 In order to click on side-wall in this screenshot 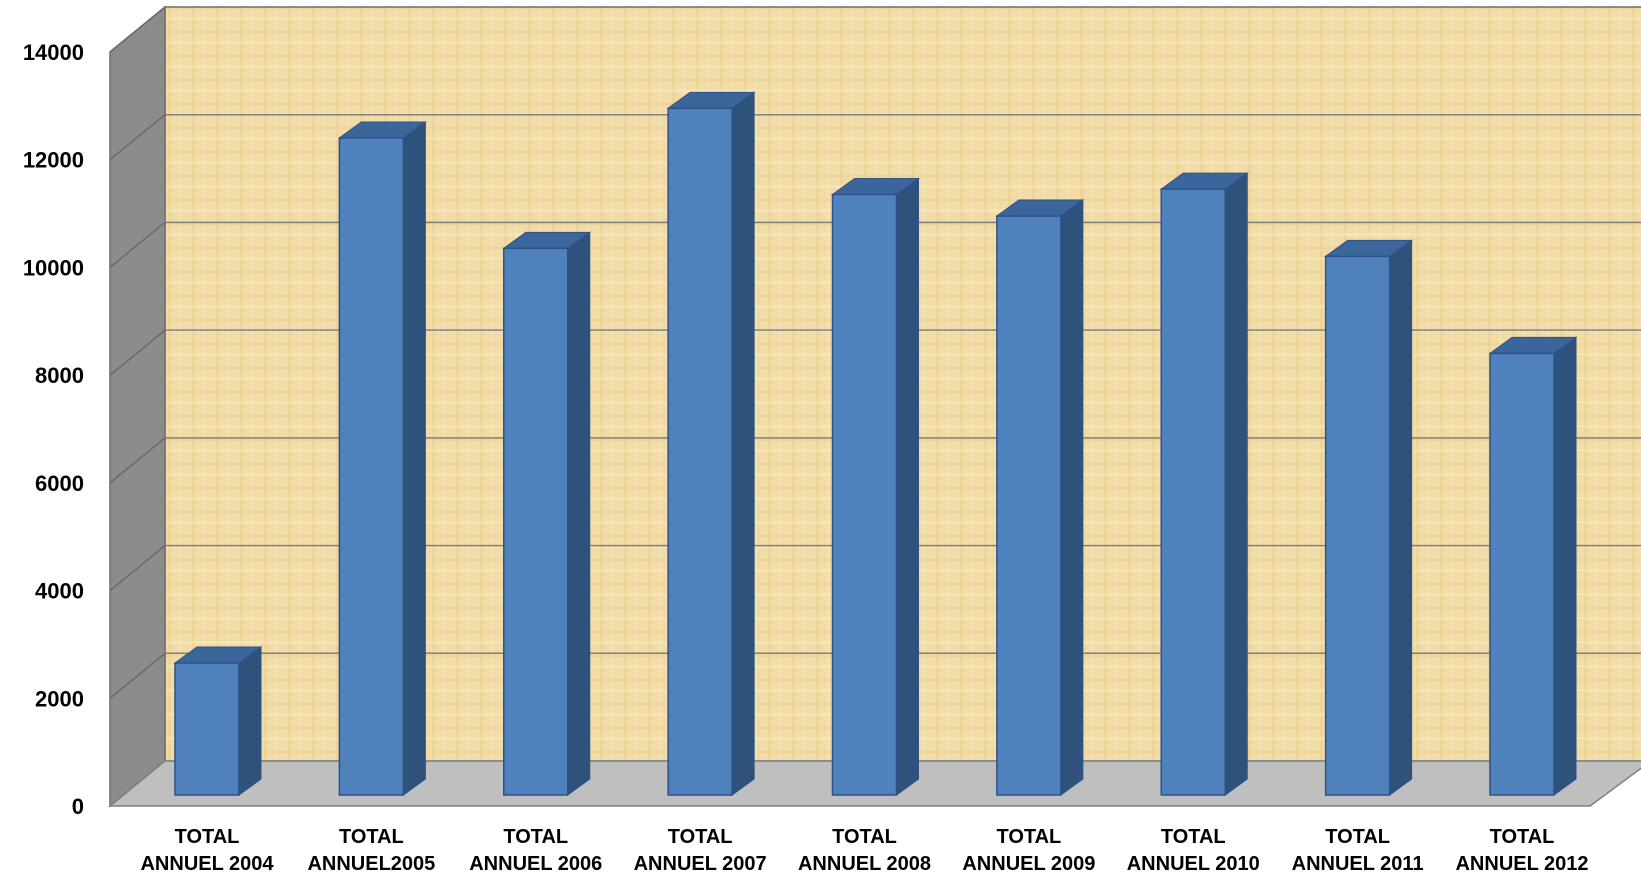, I will do `click(137, 406)`.